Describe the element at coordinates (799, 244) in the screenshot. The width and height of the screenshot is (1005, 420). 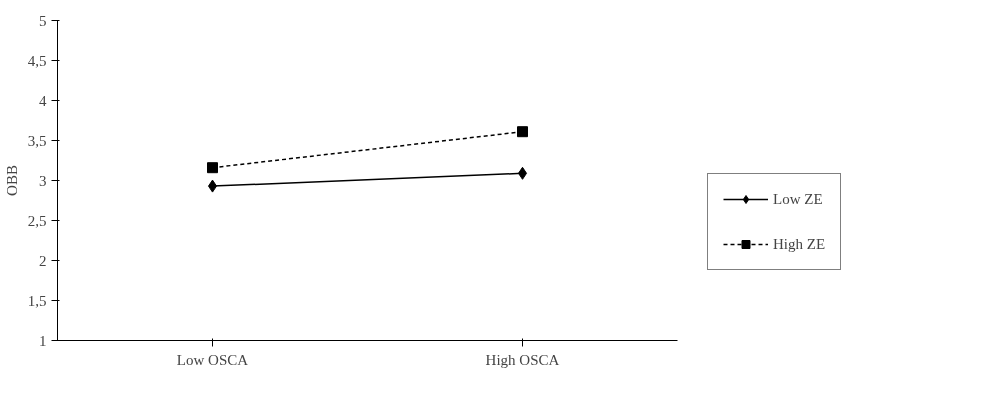
I see `legend-label: High ZE` at that location.